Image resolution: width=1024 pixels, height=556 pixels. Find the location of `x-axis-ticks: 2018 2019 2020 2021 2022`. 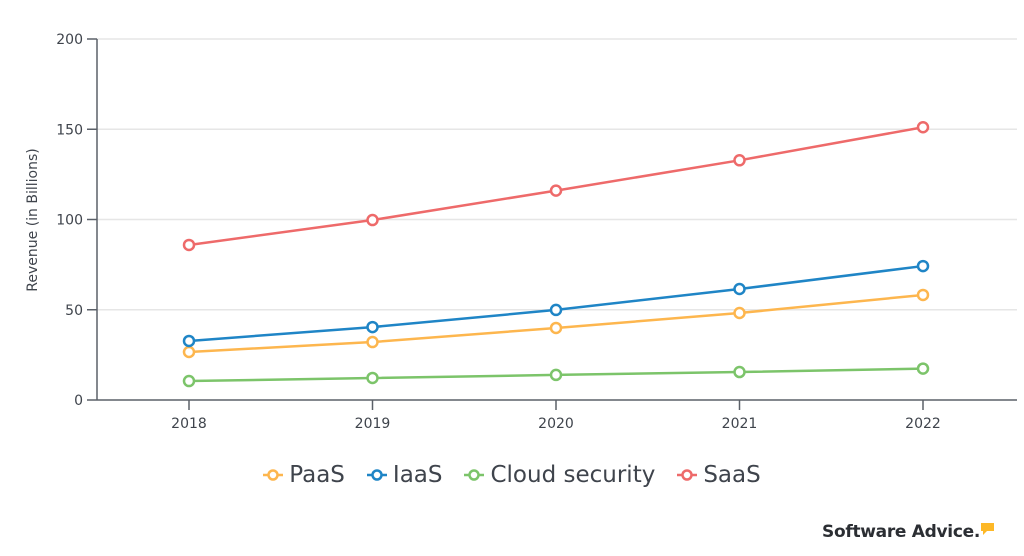

x-axis-ticks: 2018 2019 2020 2021 2022 is located at coordinates (556, 416).